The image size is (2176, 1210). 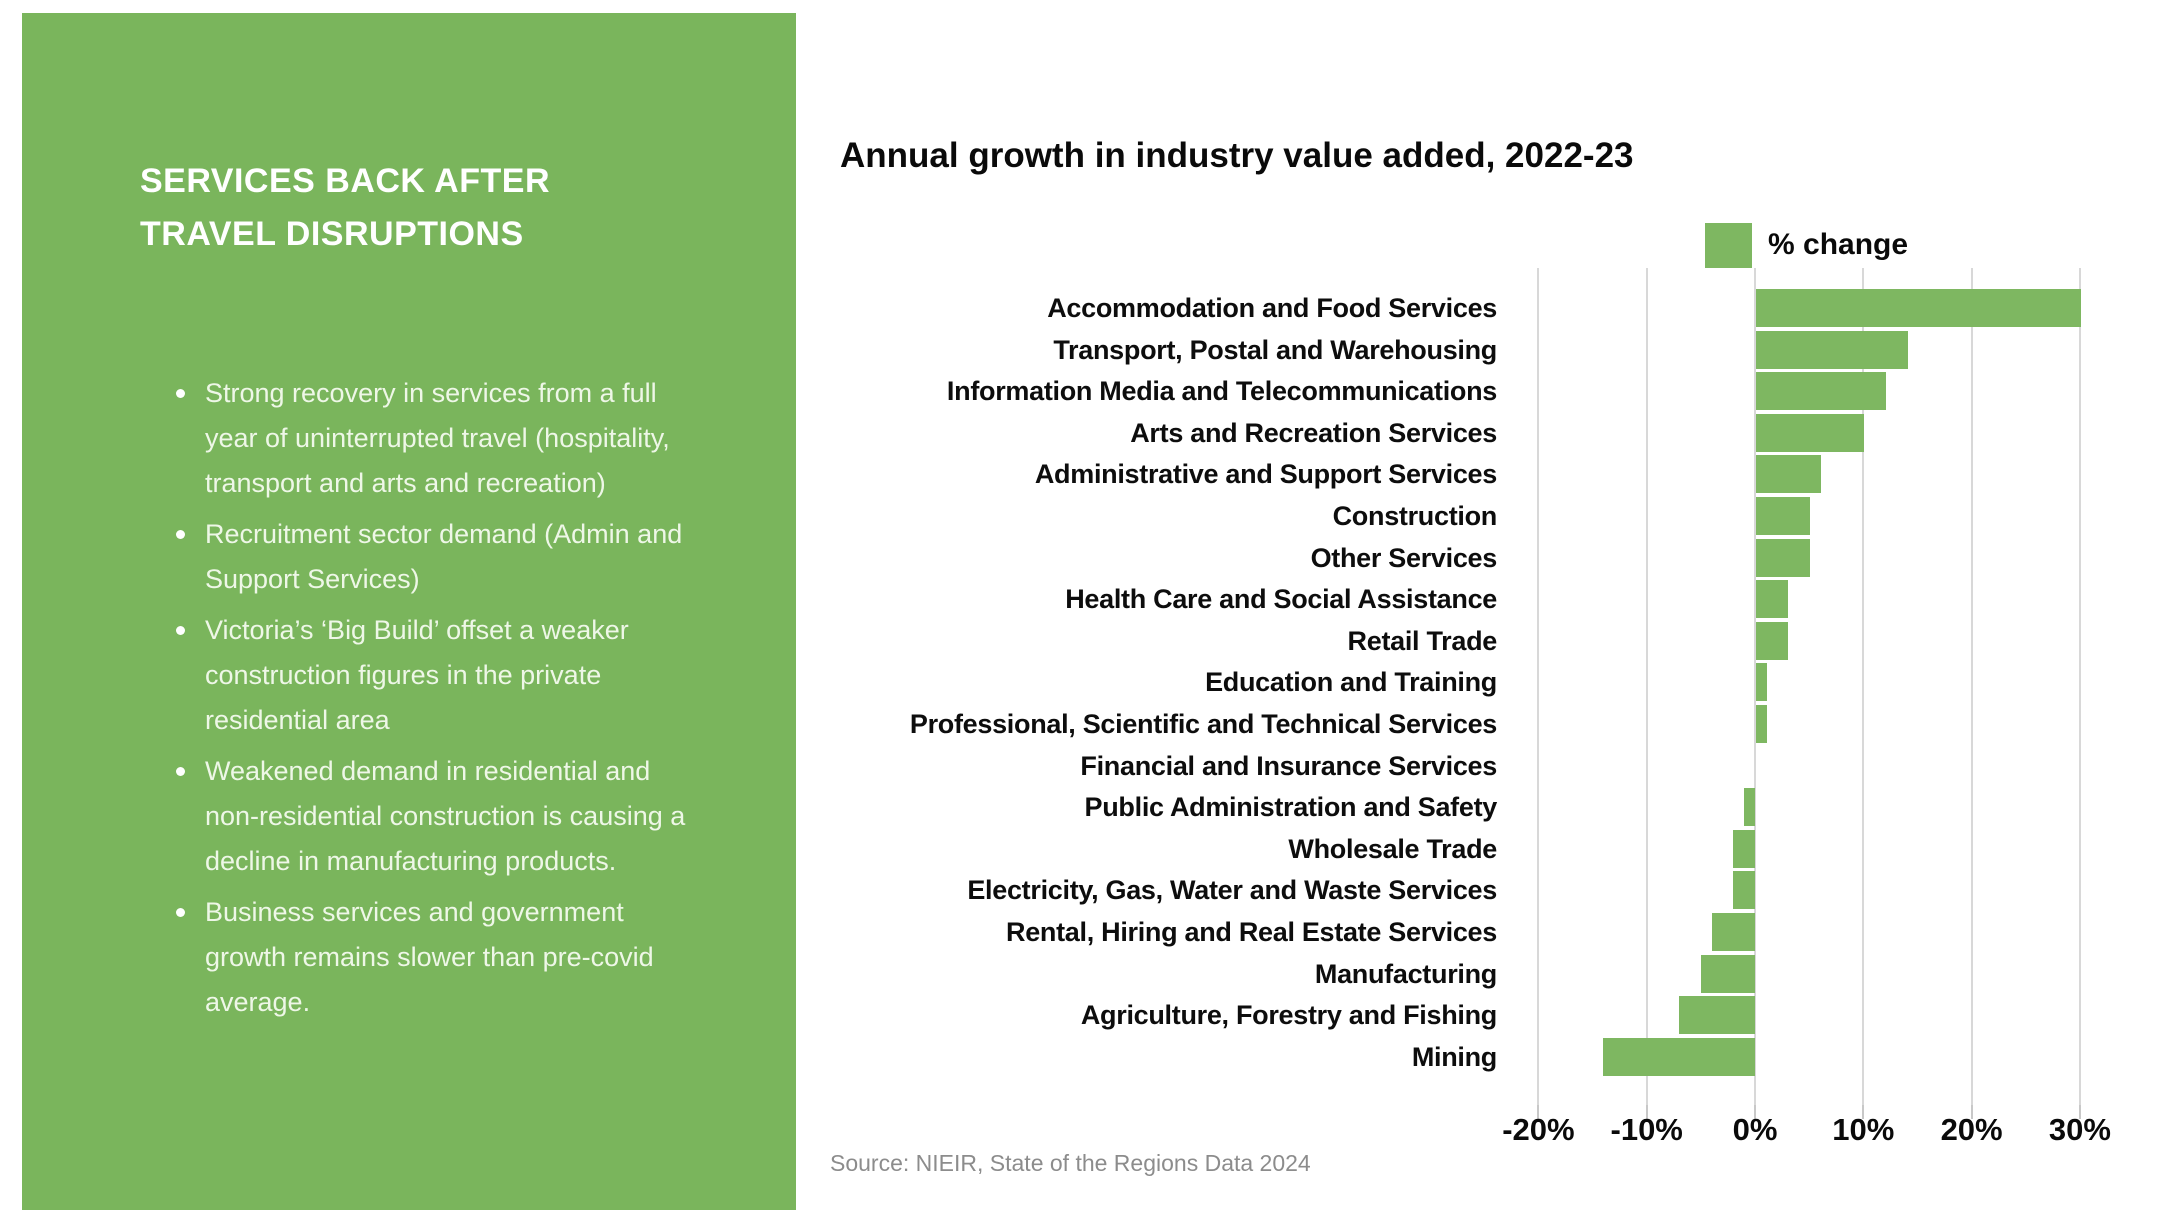 What do you see at coordinates (1755, 1112) in the screenshot?
I see `axis-tick-0%` at bounding box center [1755, 1112].